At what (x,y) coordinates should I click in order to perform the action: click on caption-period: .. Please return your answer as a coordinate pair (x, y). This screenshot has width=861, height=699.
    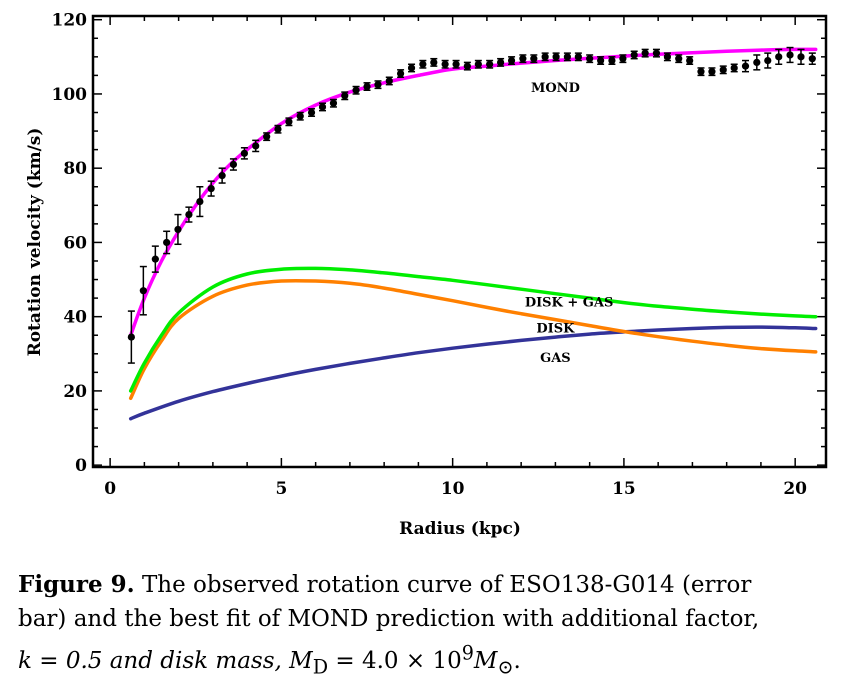
    Looking at the image, I should click on (517, 660).